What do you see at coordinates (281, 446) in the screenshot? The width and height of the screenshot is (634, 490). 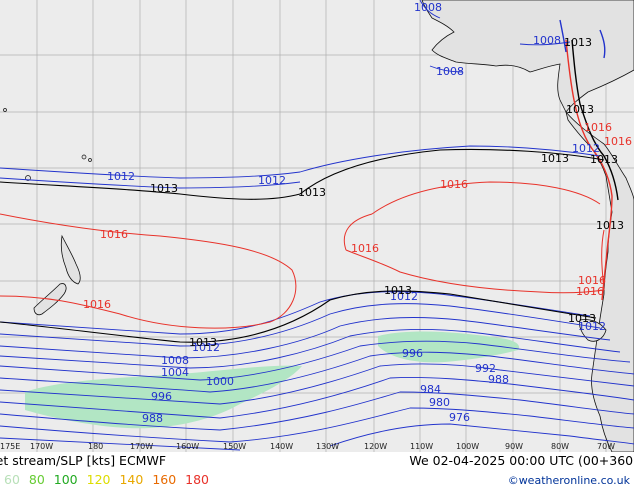 I see `lon-label: 140W` at bounding box center [281, 446].